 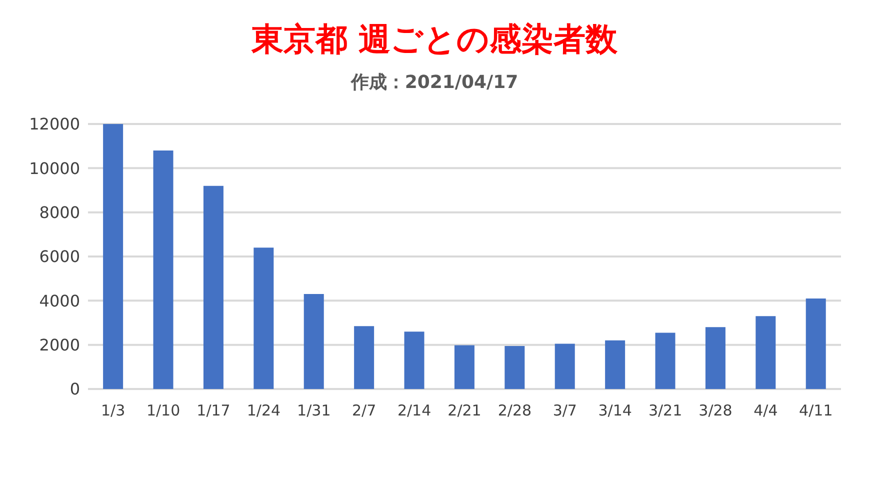 I want to click on x-tick-label: 3/28, so click(x=715, y=411).